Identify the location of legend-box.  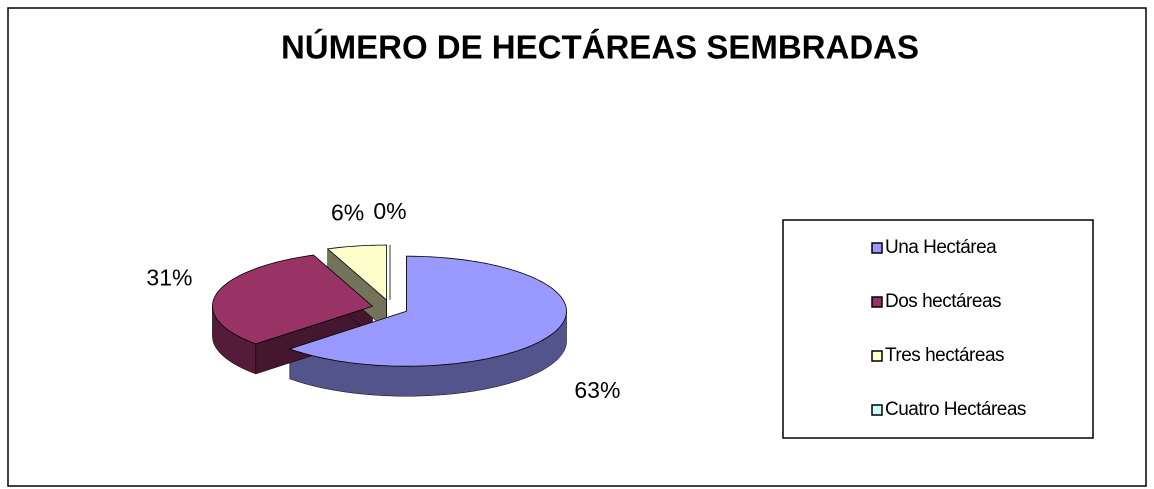
(938, 329).